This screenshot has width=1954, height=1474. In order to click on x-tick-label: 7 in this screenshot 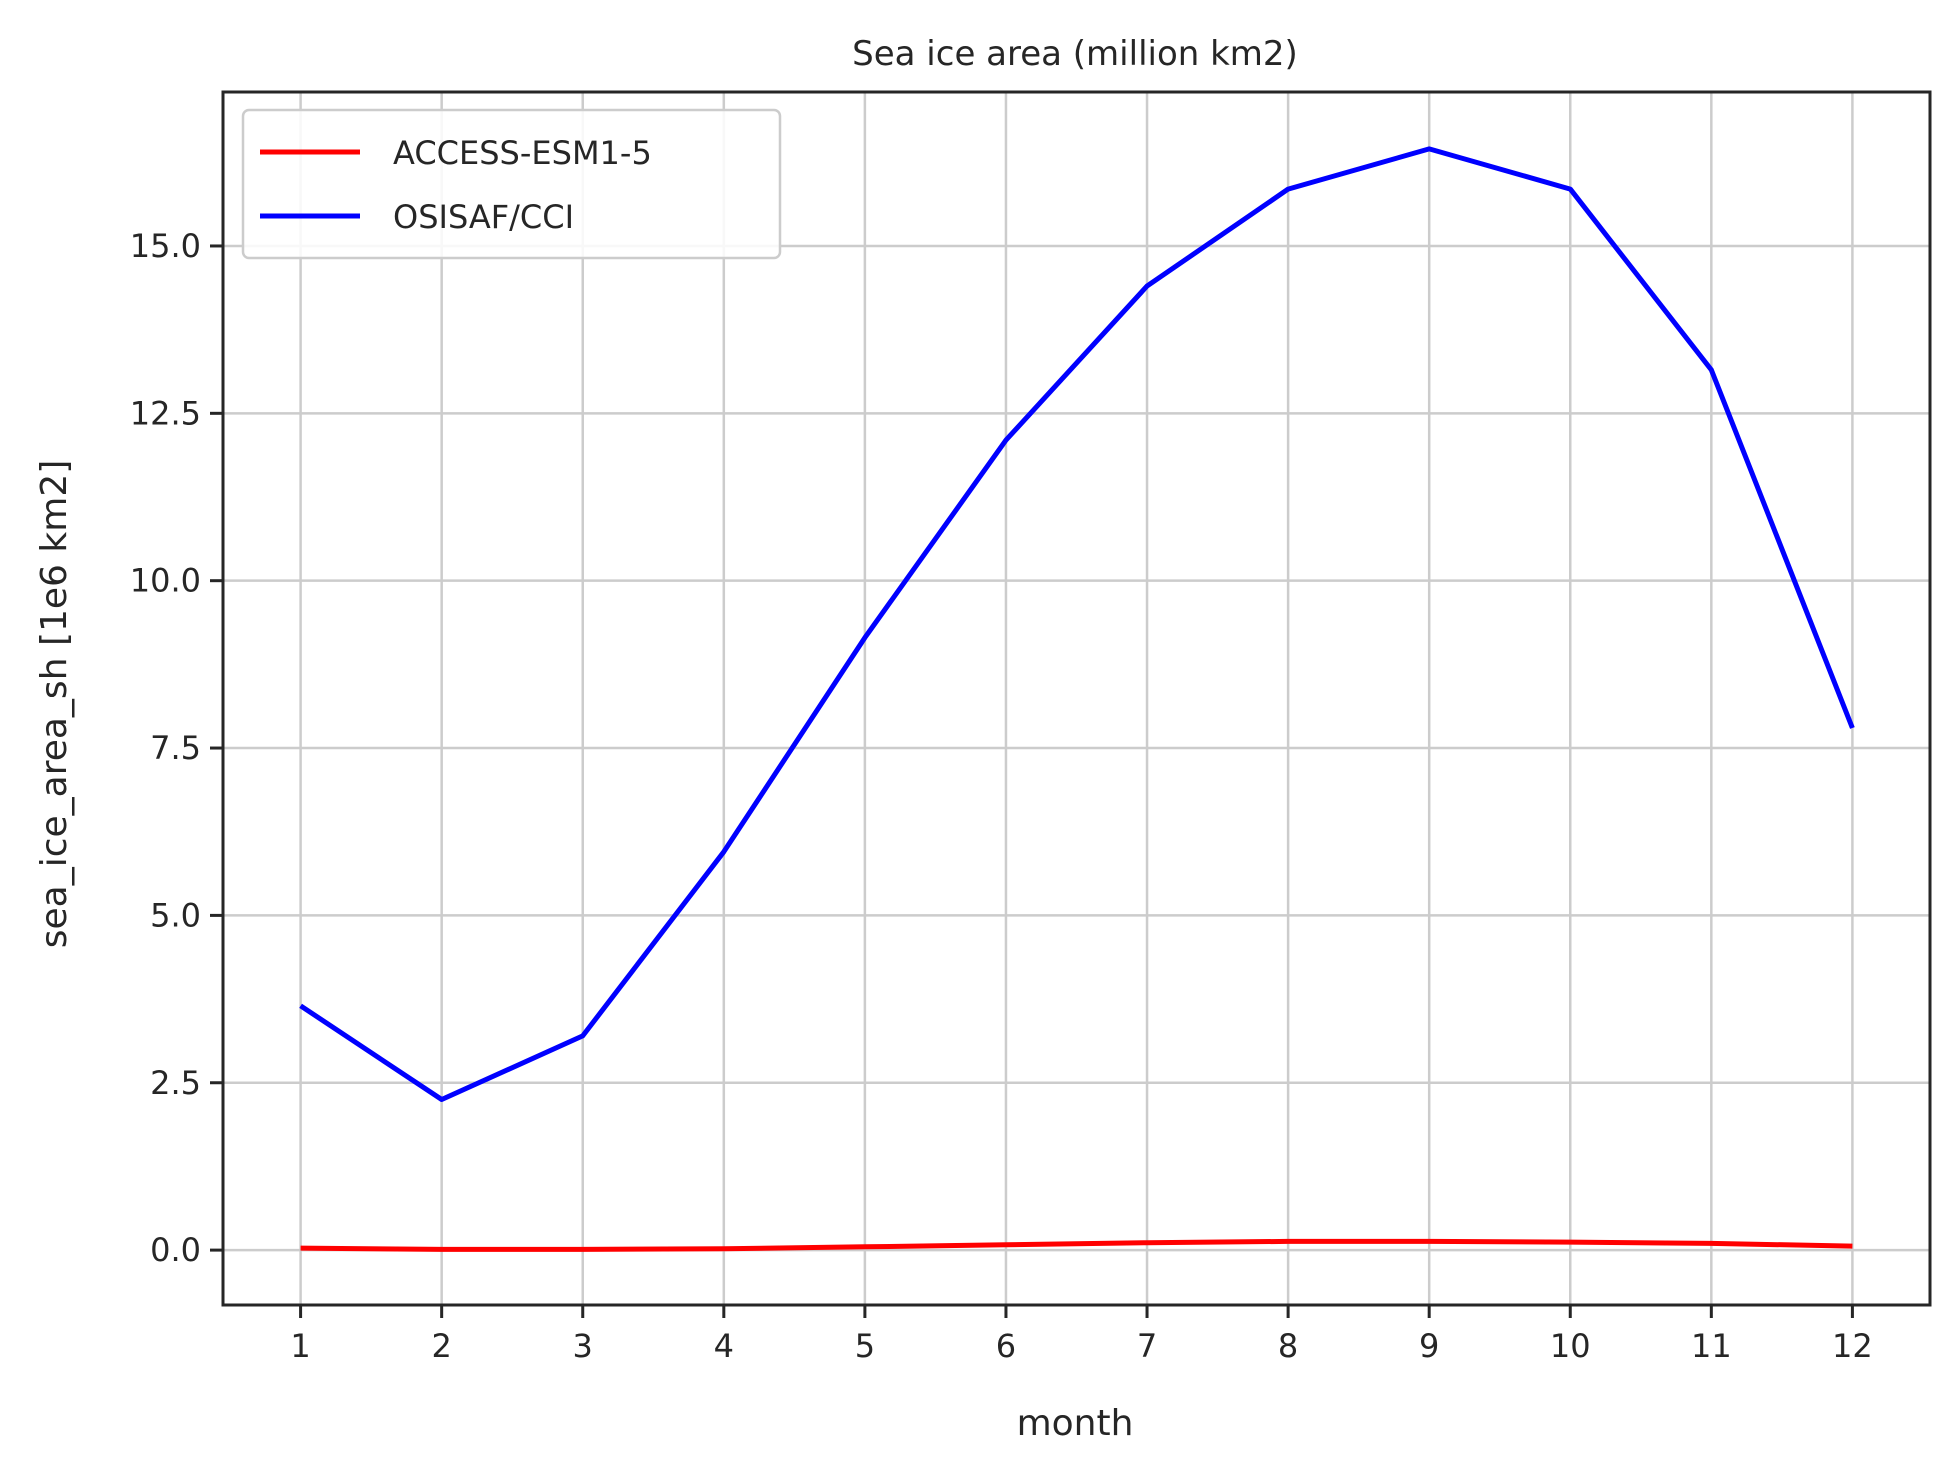, I will do `click(1147, 1346)`.